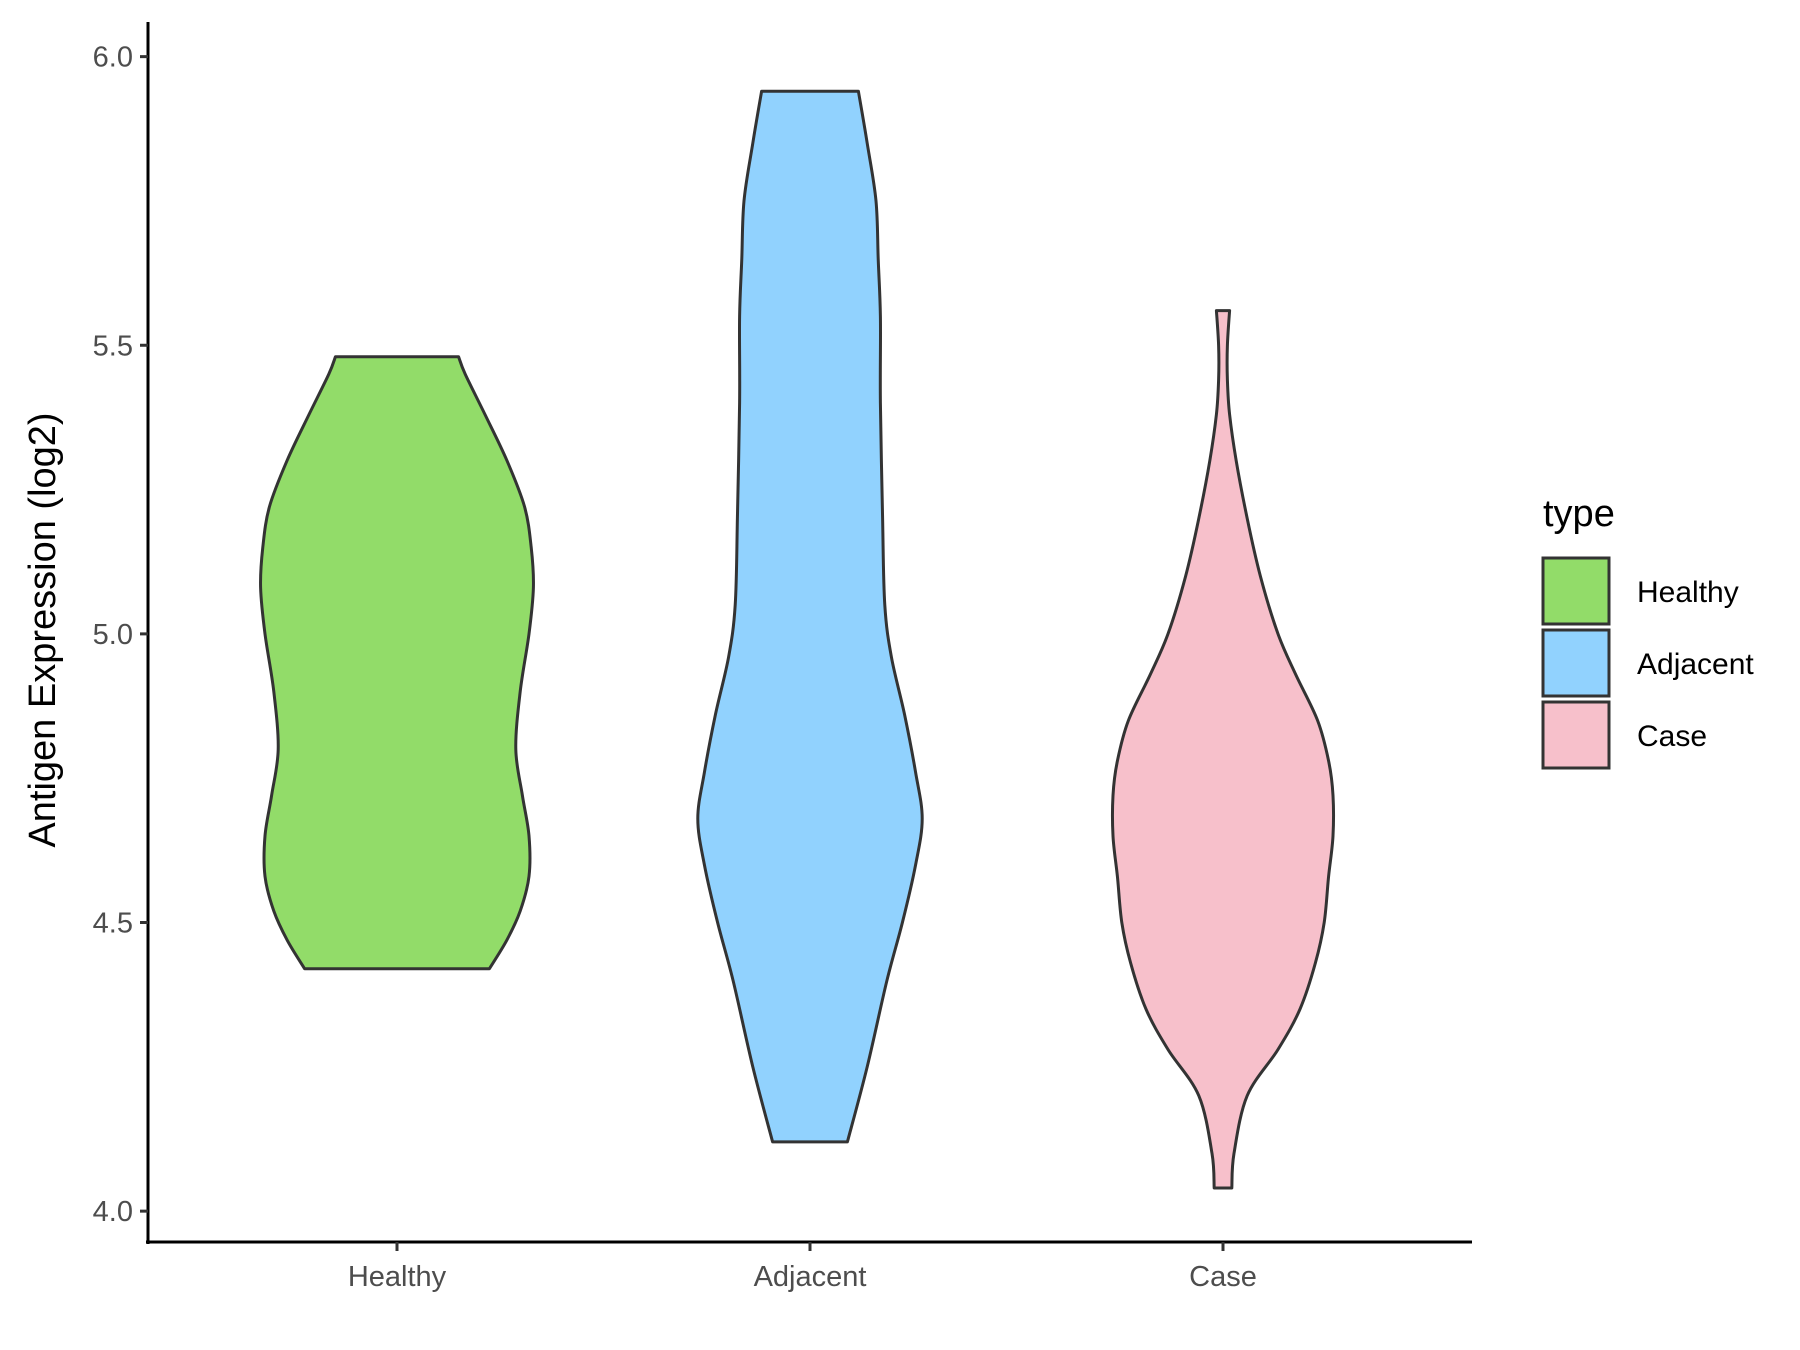  What do you see at coordinates (1223, 749) in the screenshot?
I see `violin-case` at bounding box center [1223, 749].